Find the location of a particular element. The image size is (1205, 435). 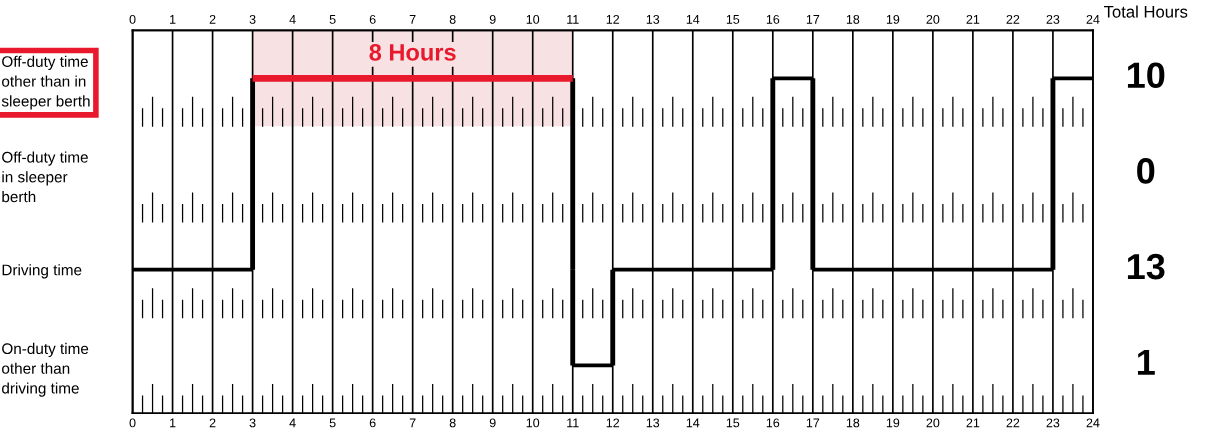

text: Total Hours is located at coordinates (1145, 11).